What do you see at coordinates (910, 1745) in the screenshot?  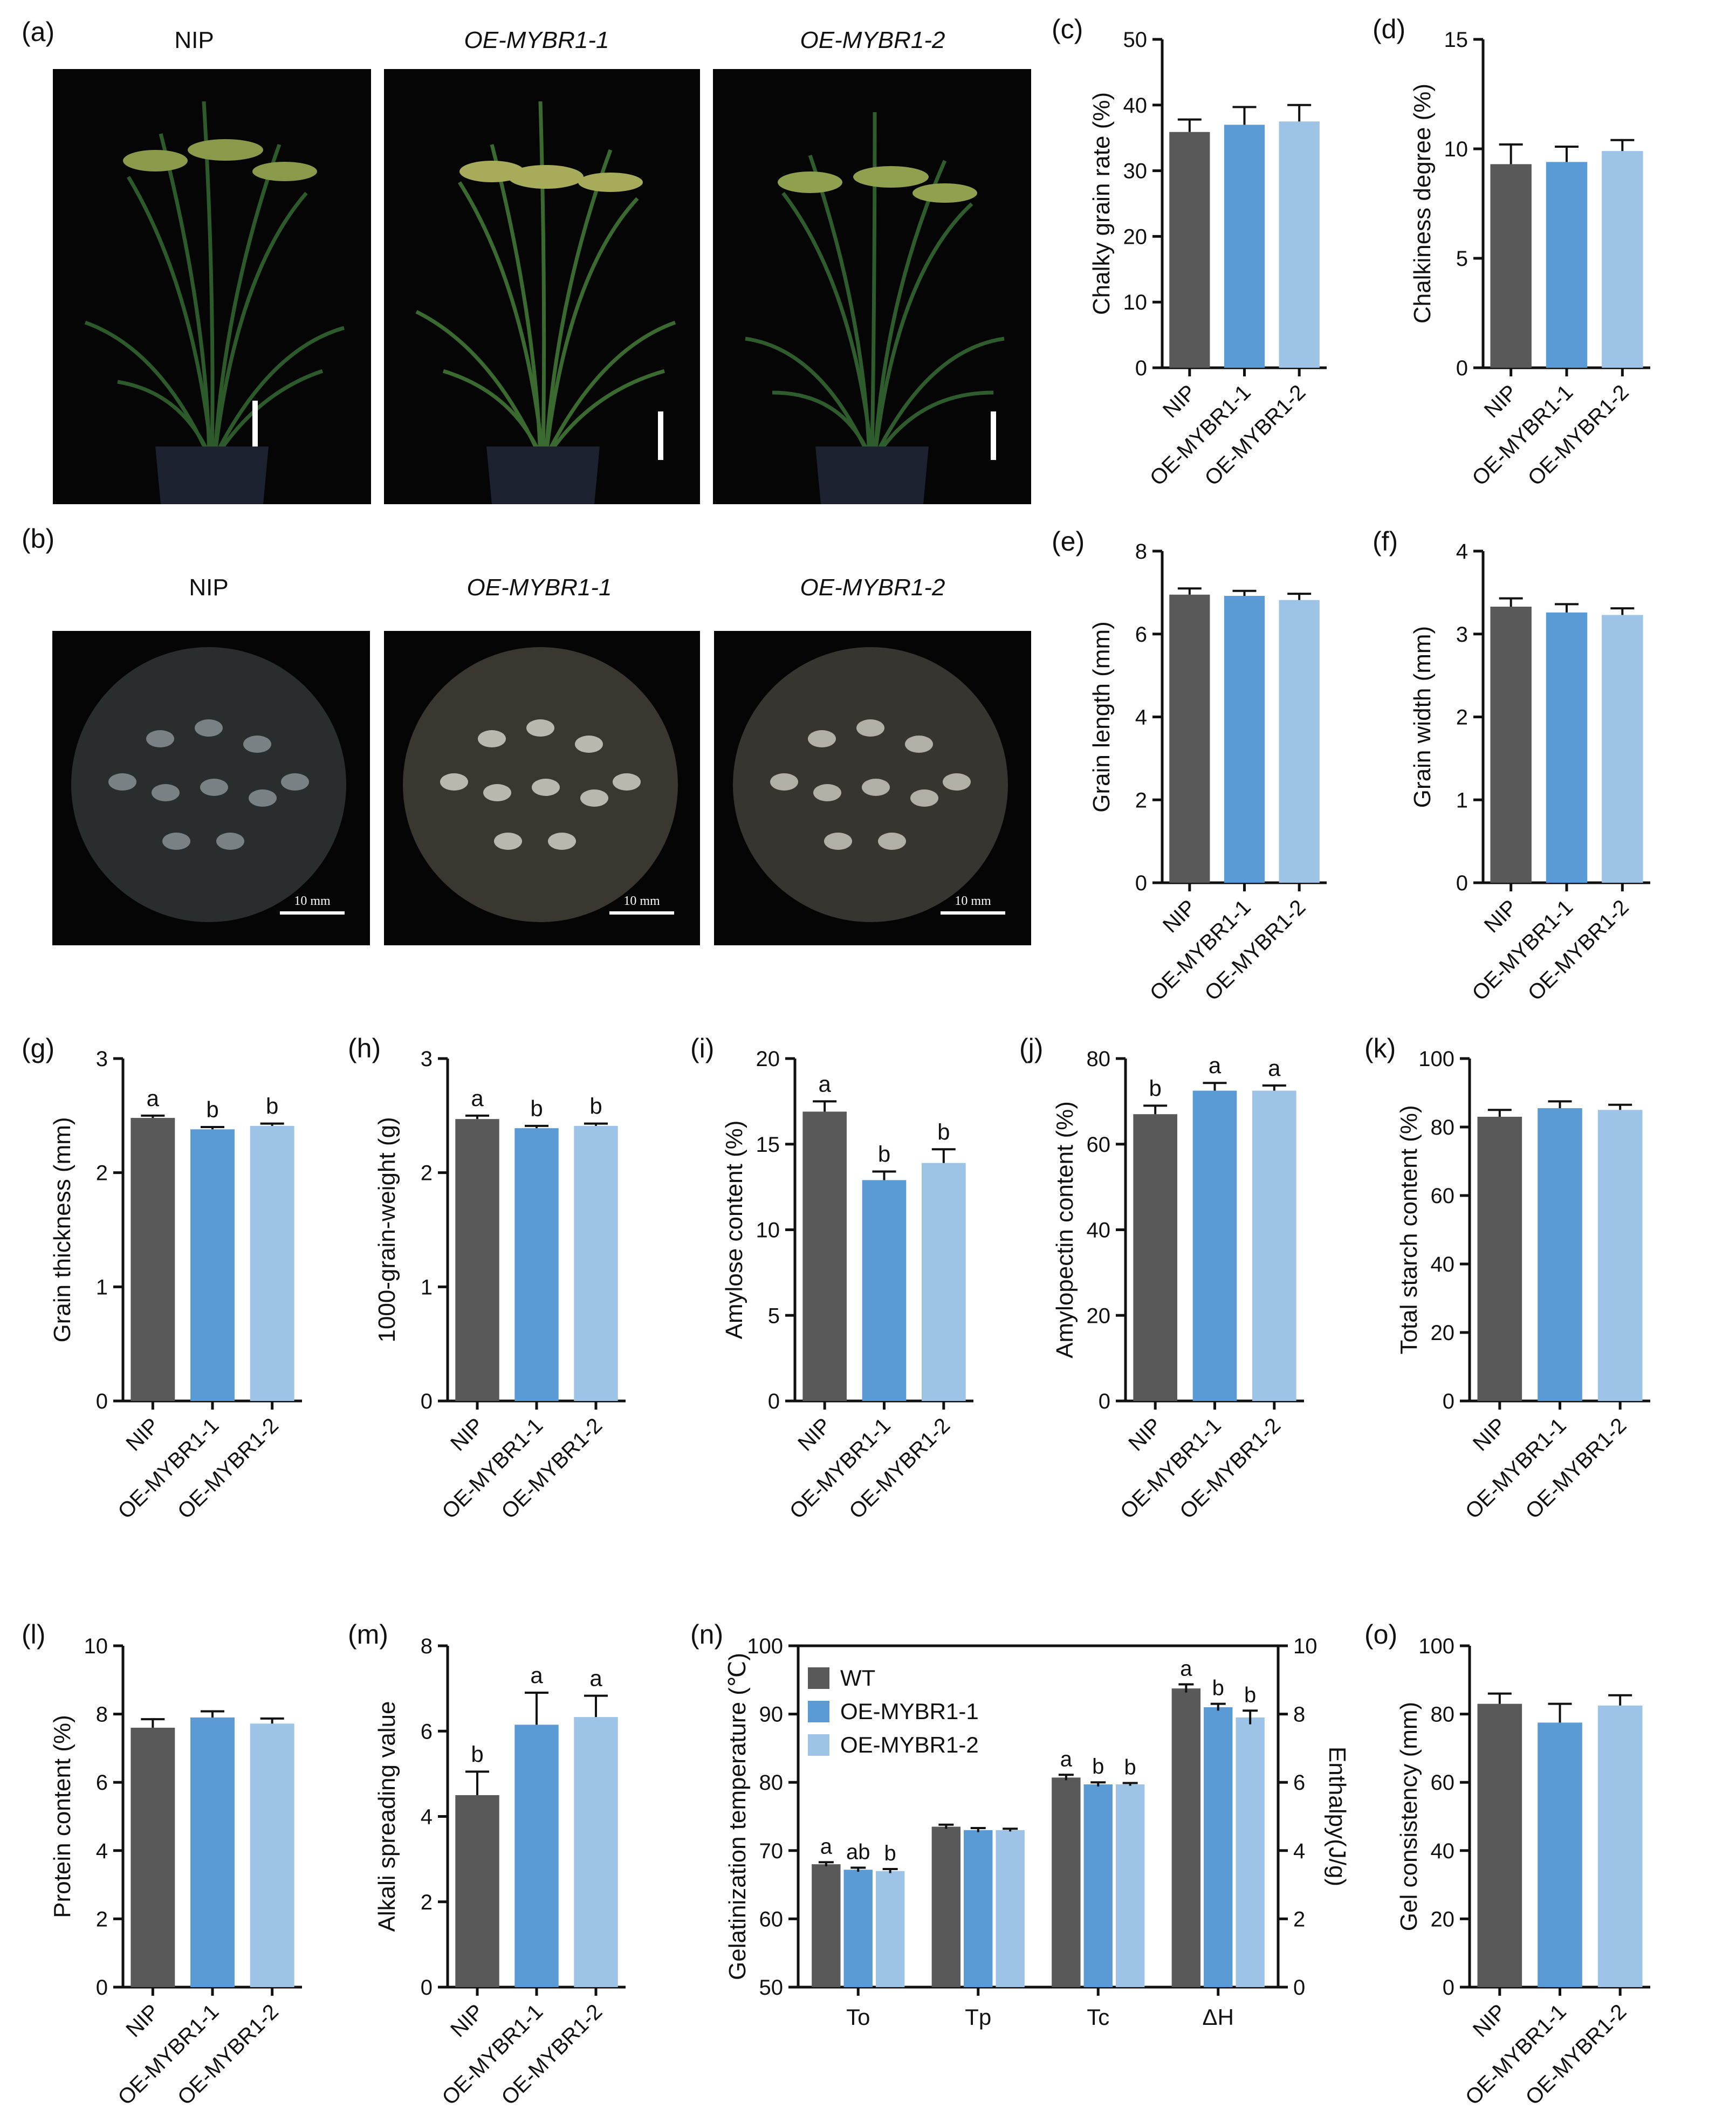 I see `chart-n-legend-label: OE-MYBR1-2` at bounding box center [910, 1745].